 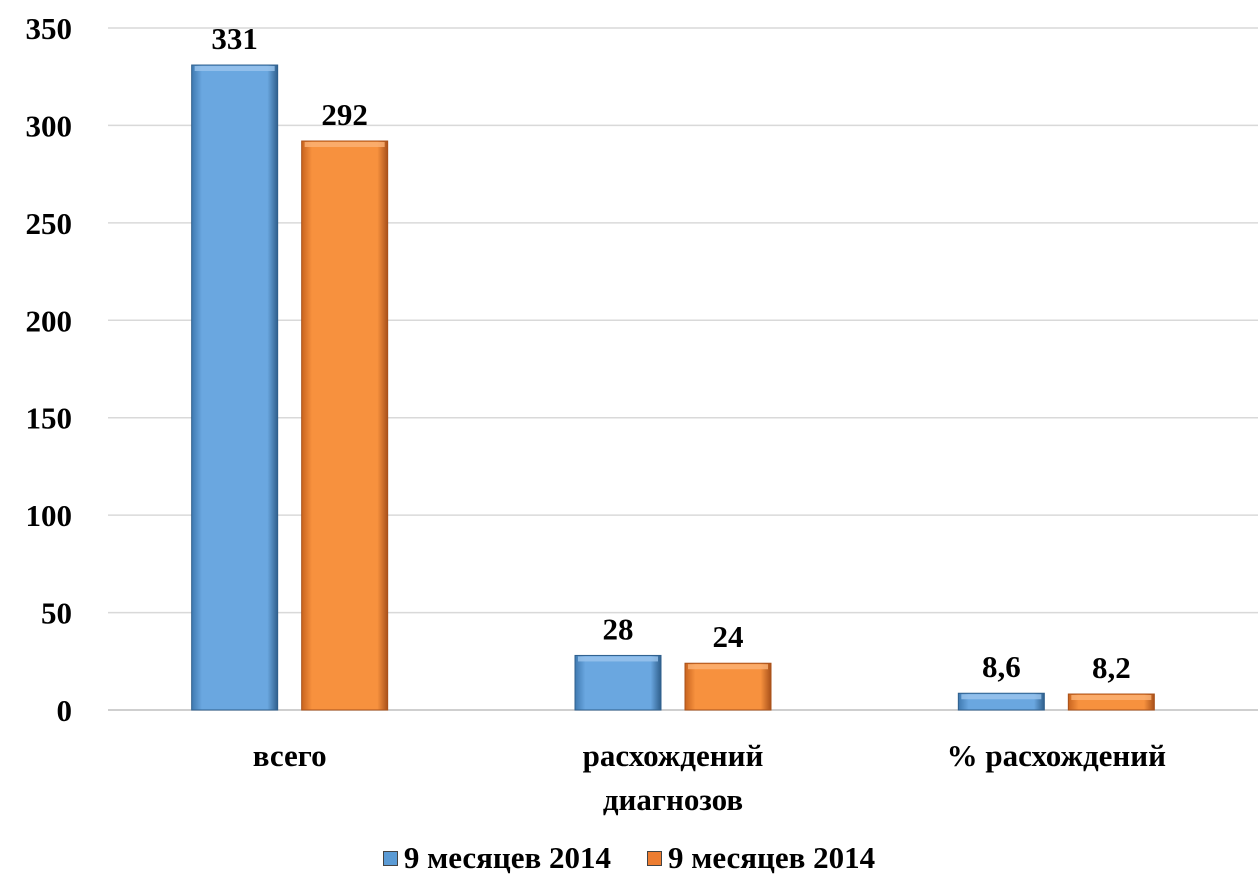 What do you see at coordinates (654, 858) in the screenshot?
I see `legend-swatch-orange` at bounding box center [654, 858].